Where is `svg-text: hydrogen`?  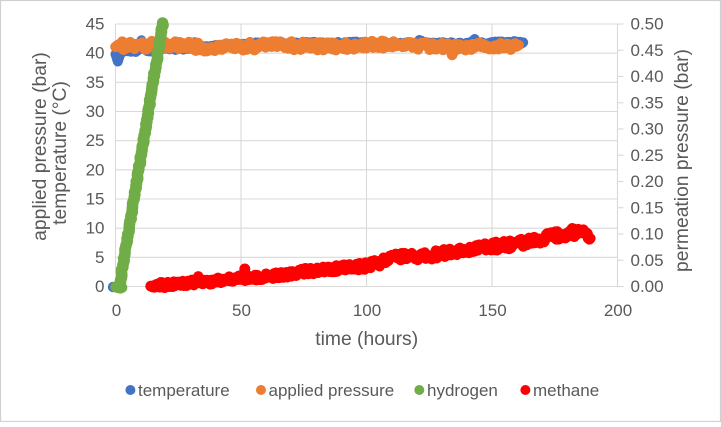 svg-text: hydrogen is located at coordinates (462, 390).